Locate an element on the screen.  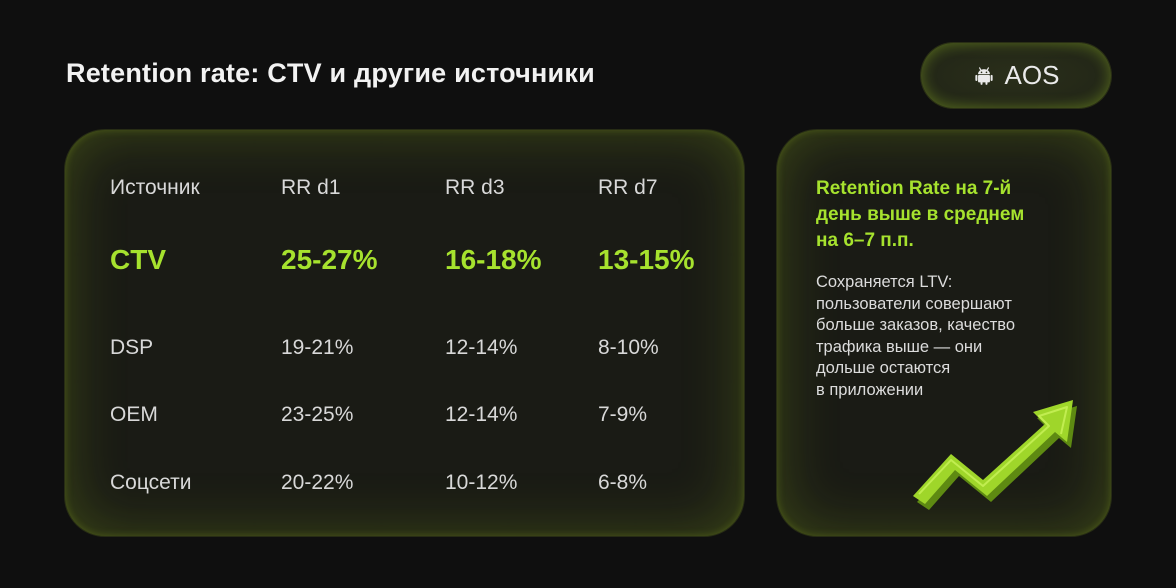
insight-headline-line: Retention Rate на 7-й is located at coordinates (914, 188).